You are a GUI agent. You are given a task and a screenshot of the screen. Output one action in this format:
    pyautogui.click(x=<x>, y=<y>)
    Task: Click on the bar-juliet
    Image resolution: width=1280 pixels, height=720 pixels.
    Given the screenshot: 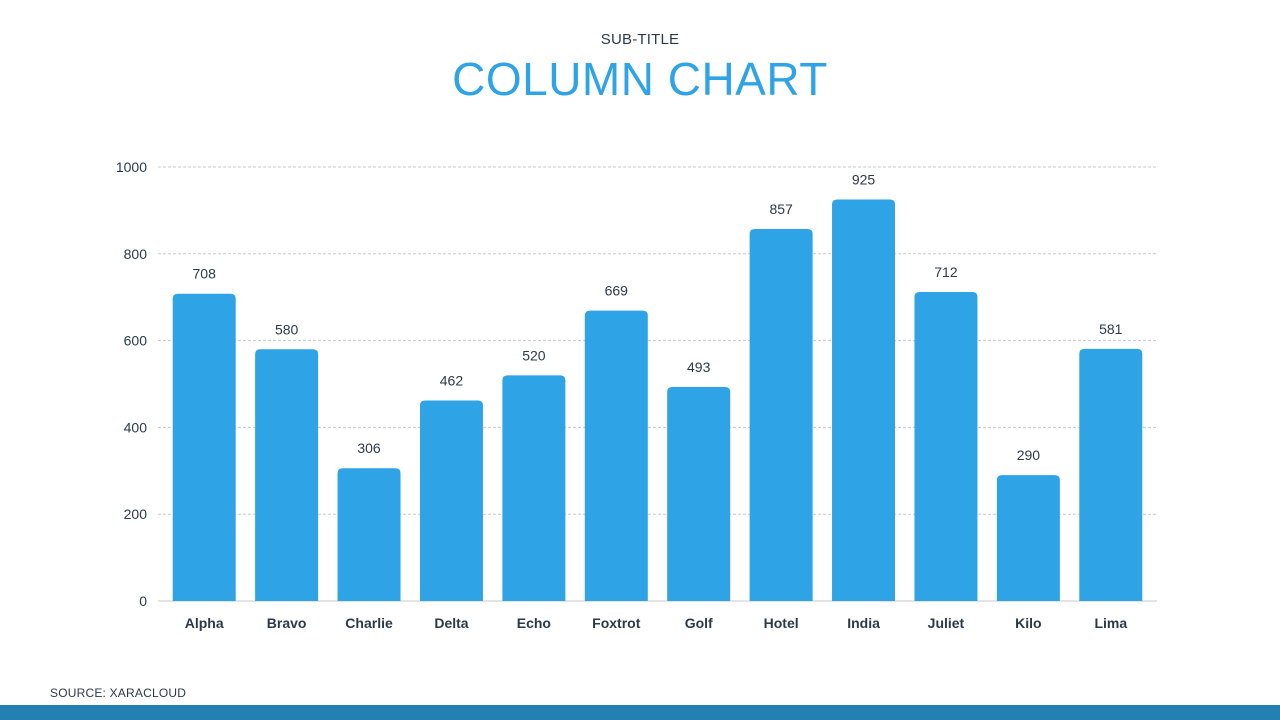 What is the action you would take?
    pyautogui.click(x=946, y=446)
    